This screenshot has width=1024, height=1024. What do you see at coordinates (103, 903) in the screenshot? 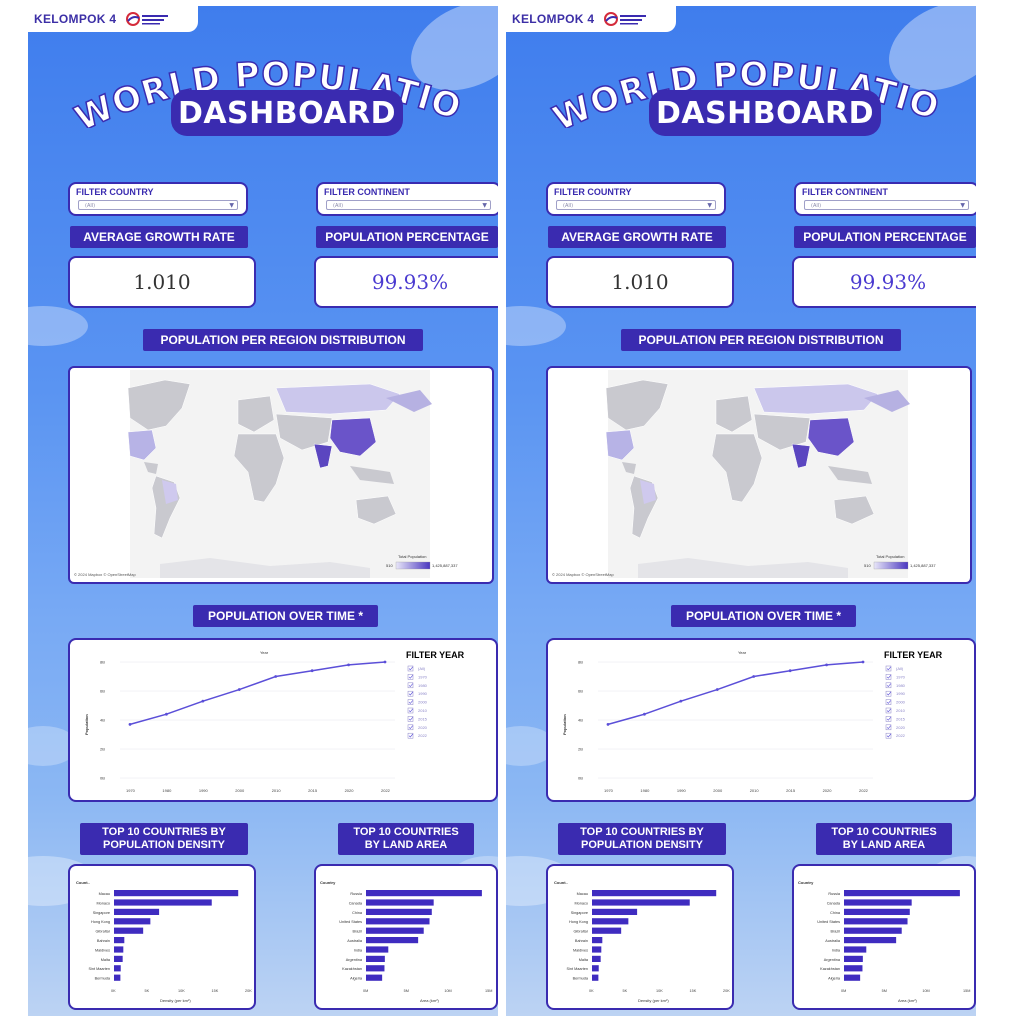
I see `density-category-label: Monaco` at bounding box center [103, 903].